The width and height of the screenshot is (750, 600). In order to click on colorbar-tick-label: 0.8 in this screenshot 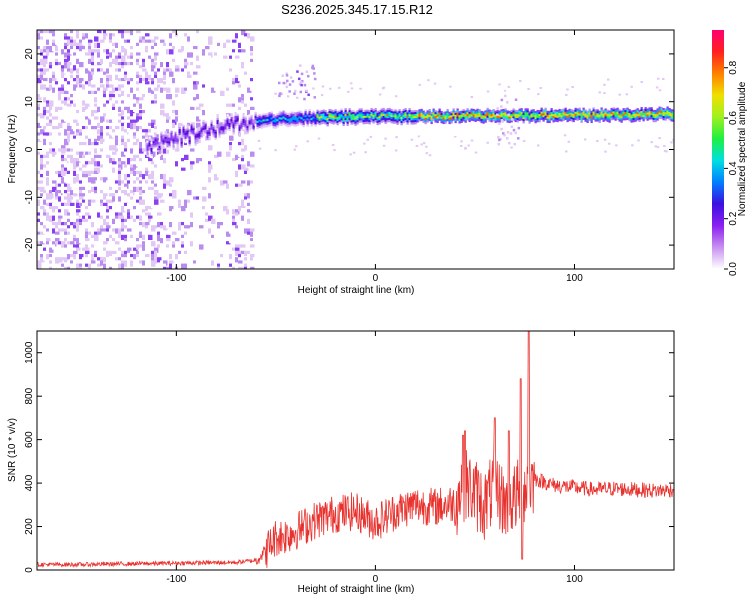, I will do `click(733, 67)`.